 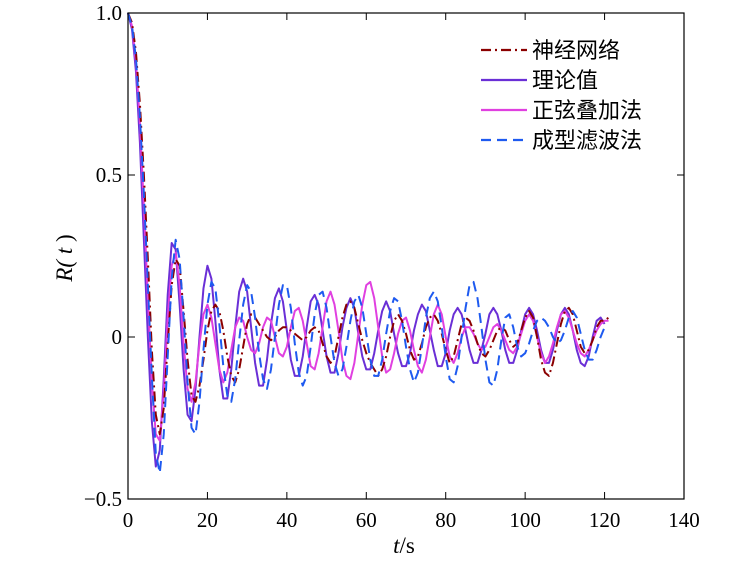 I want to click on x-tick-label-2: 40, so click(x=286, y=520).